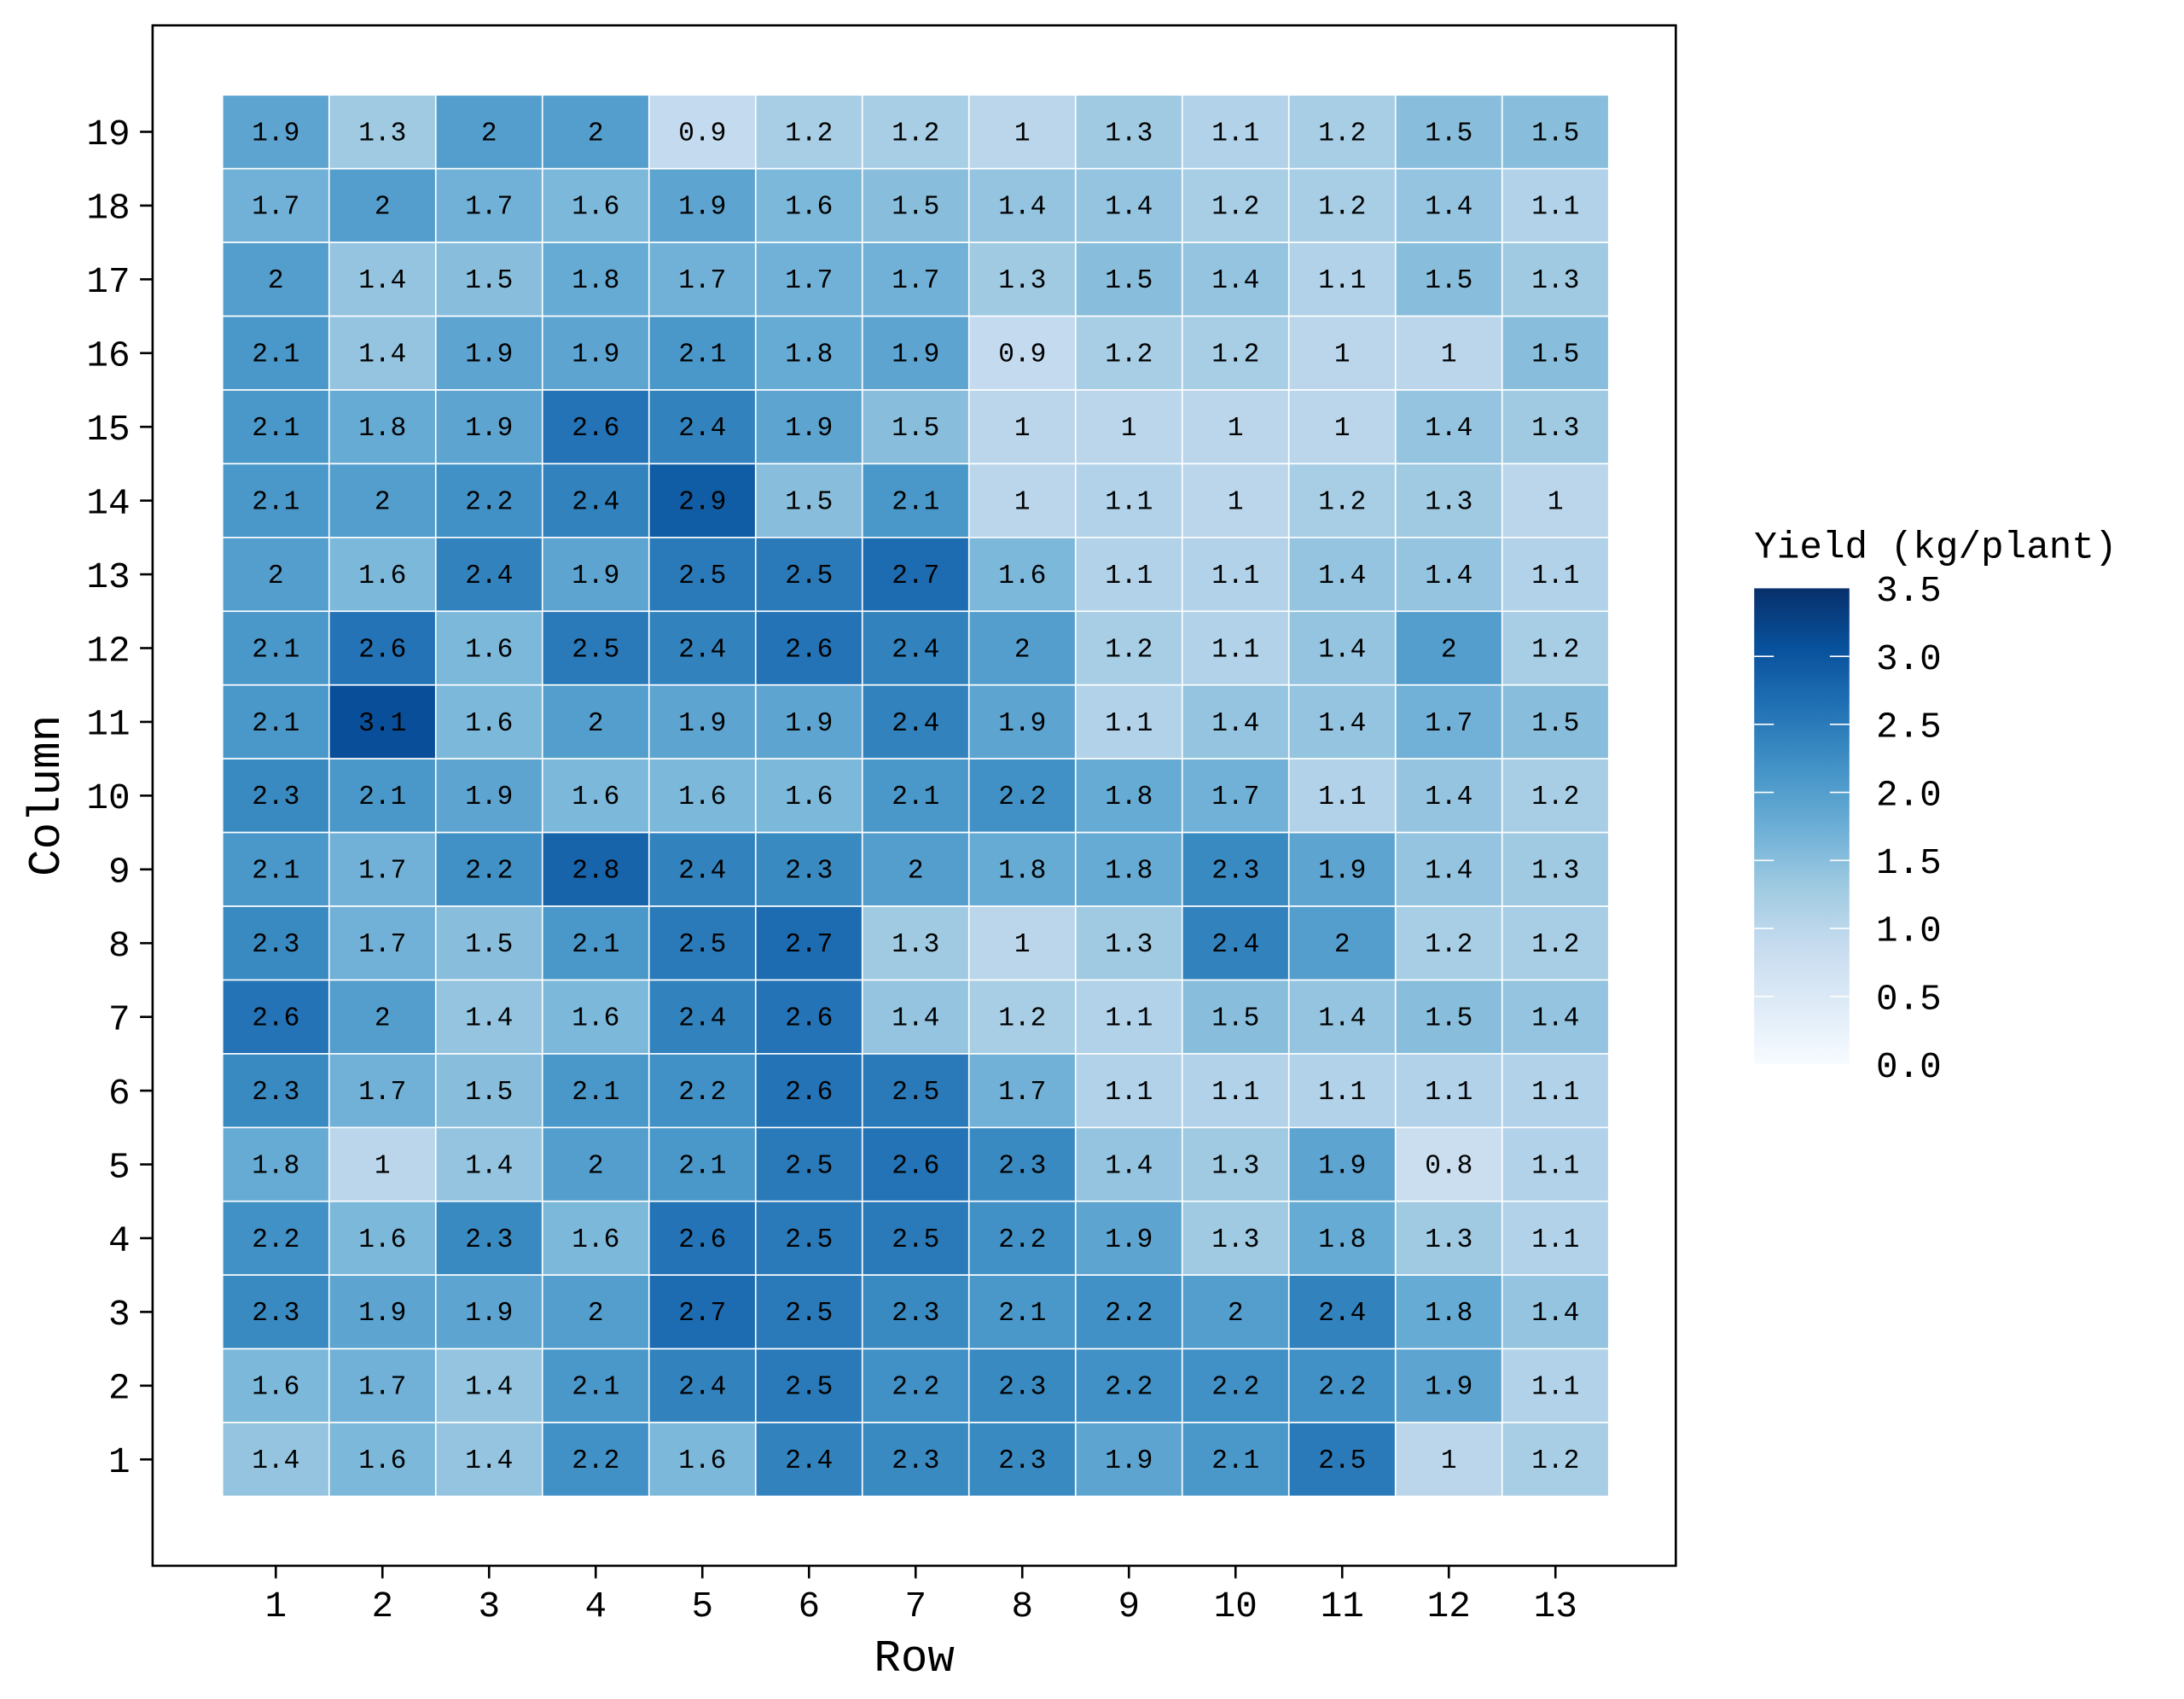 Image resolution: width=2184 pixels, height=1699 pixels. Describe the element at coordinates (1935, 548) in the screenshot. I see `legend-title: Yield (kg/plant)` at that location.